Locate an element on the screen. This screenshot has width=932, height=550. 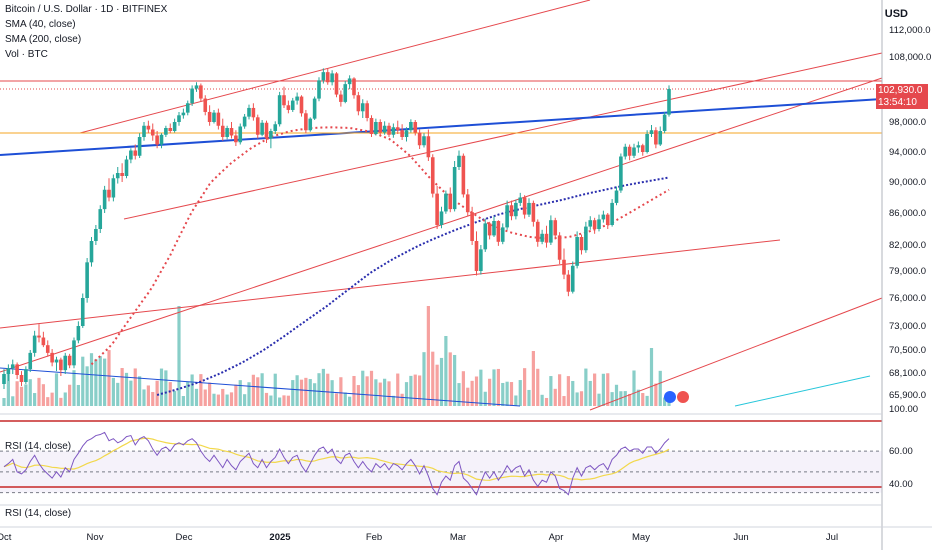
rsi-line is located at coordinates (336, 463).